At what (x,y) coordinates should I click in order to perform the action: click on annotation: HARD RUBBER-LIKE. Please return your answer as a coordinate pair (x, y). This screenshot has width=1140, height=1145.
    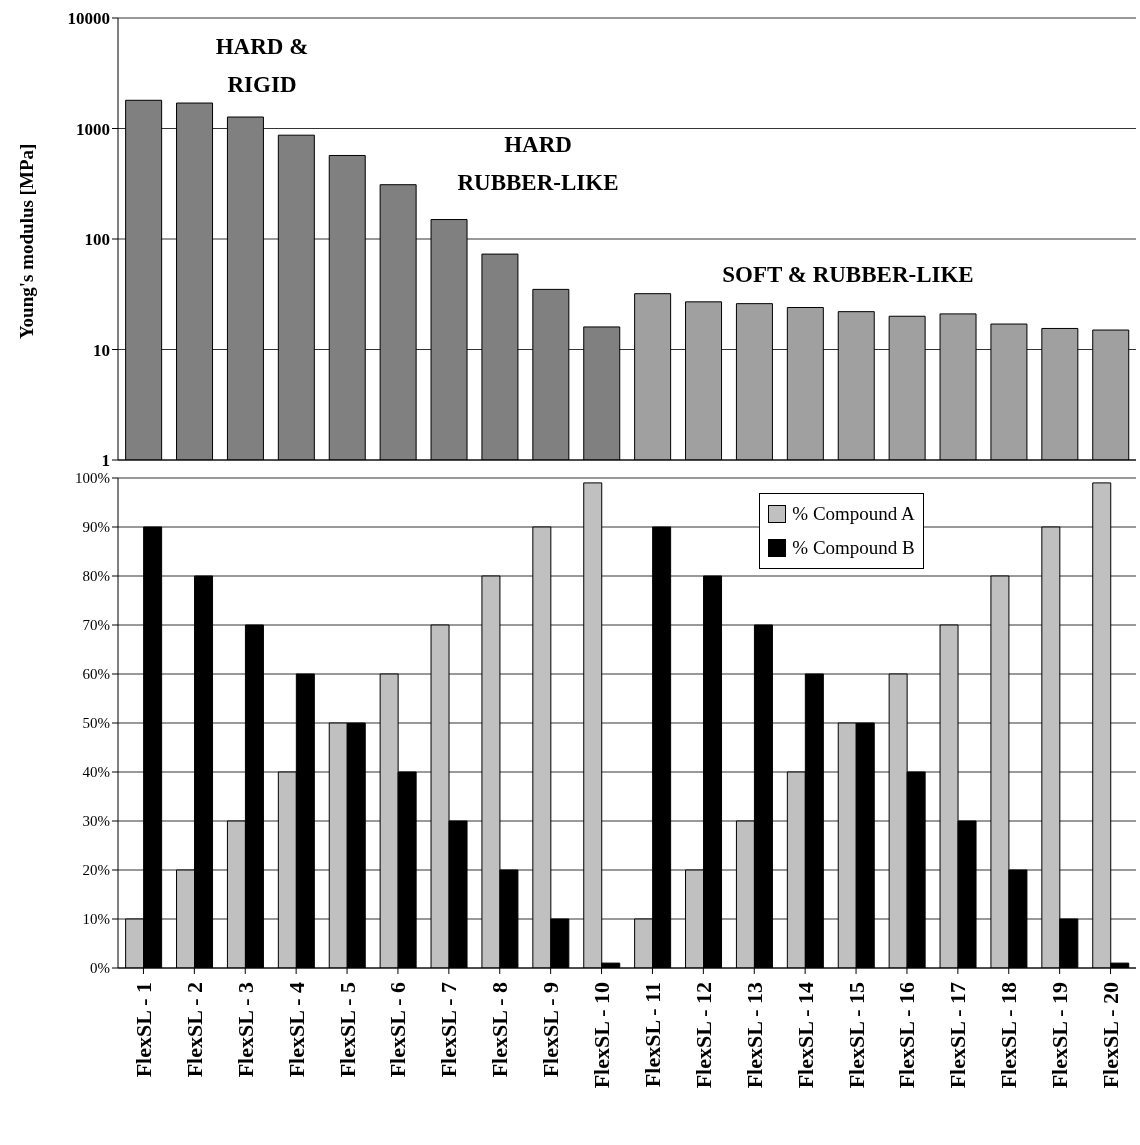
    Looking at the image, I should click on (538, 163).